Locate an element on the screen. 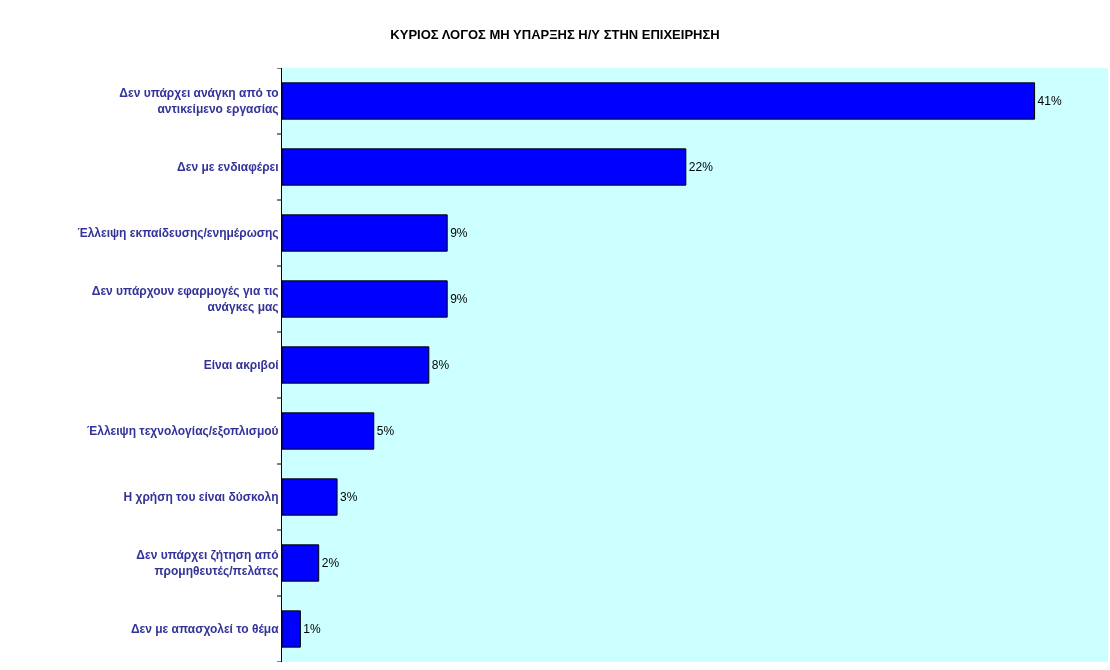 The image size is (1110, 670). y-tick-label: Δεν με απασχολεί το θέμα is located at coordinates (205, 629).